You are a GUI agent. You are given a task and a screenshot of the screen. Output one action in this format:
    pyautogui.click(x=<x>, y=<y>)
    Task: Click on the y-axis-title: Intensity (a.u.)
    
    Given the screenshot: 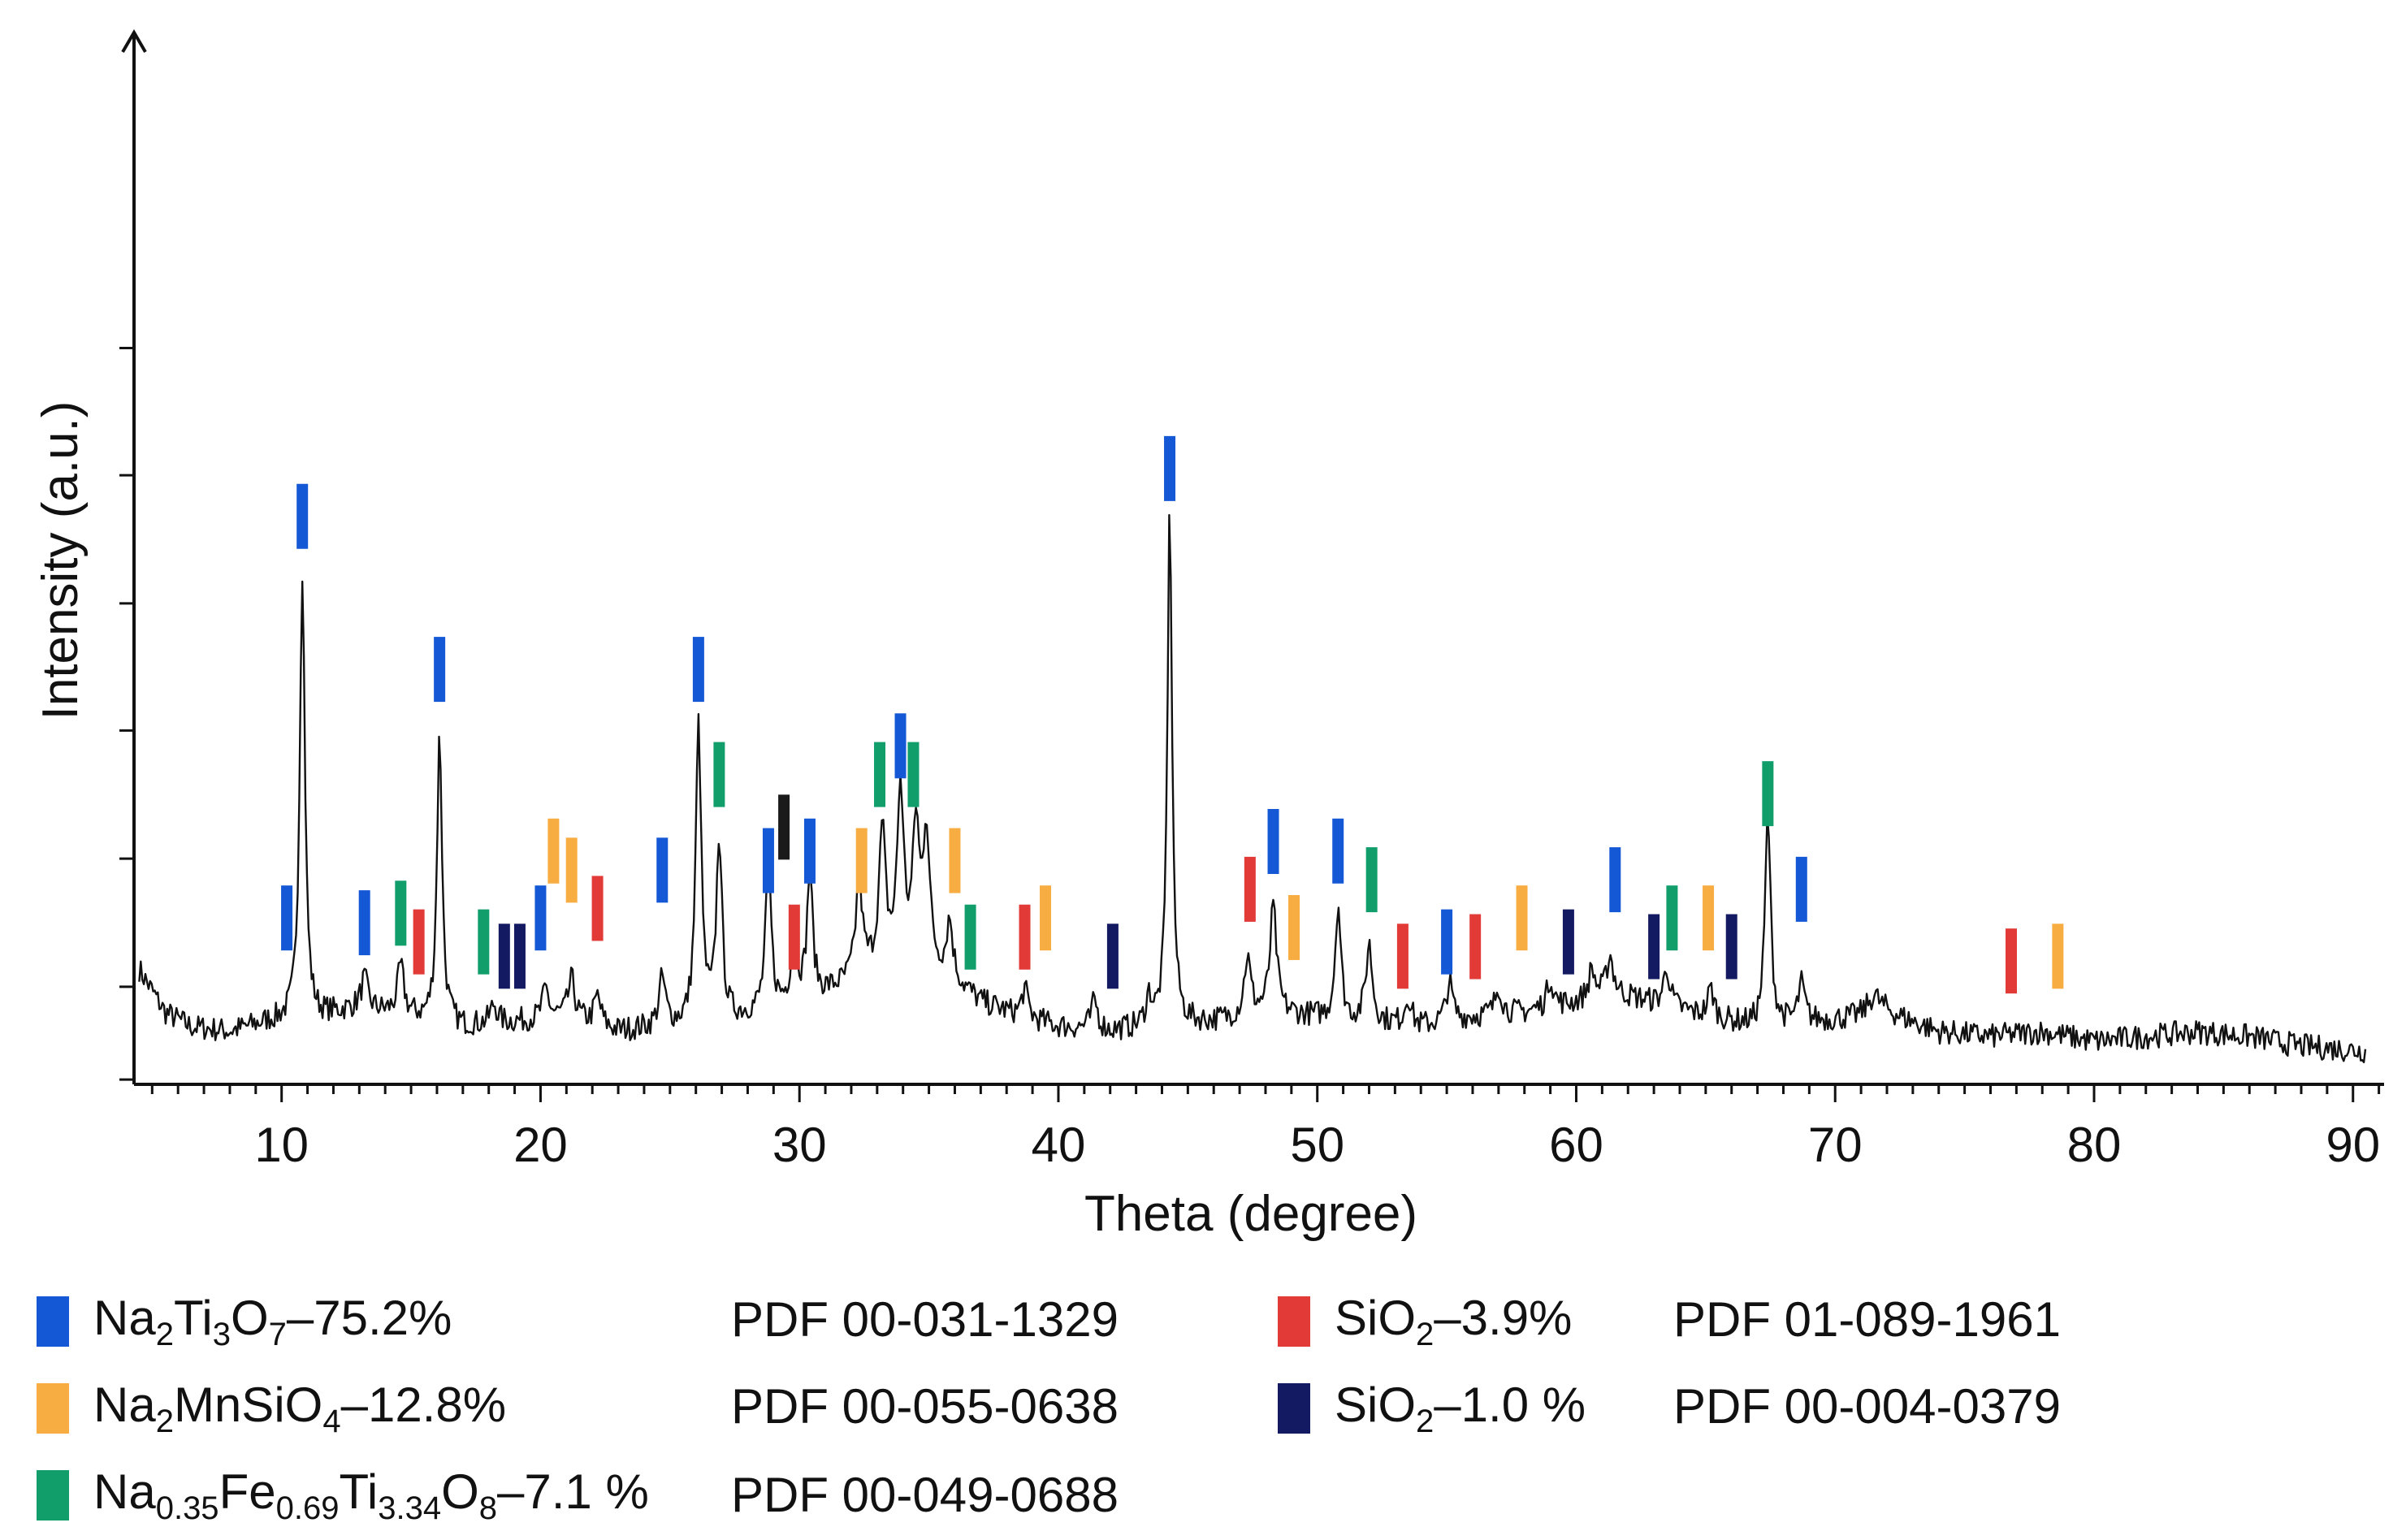 What is the action you would take?
    pyautogui.click(x=60, y=560)
    